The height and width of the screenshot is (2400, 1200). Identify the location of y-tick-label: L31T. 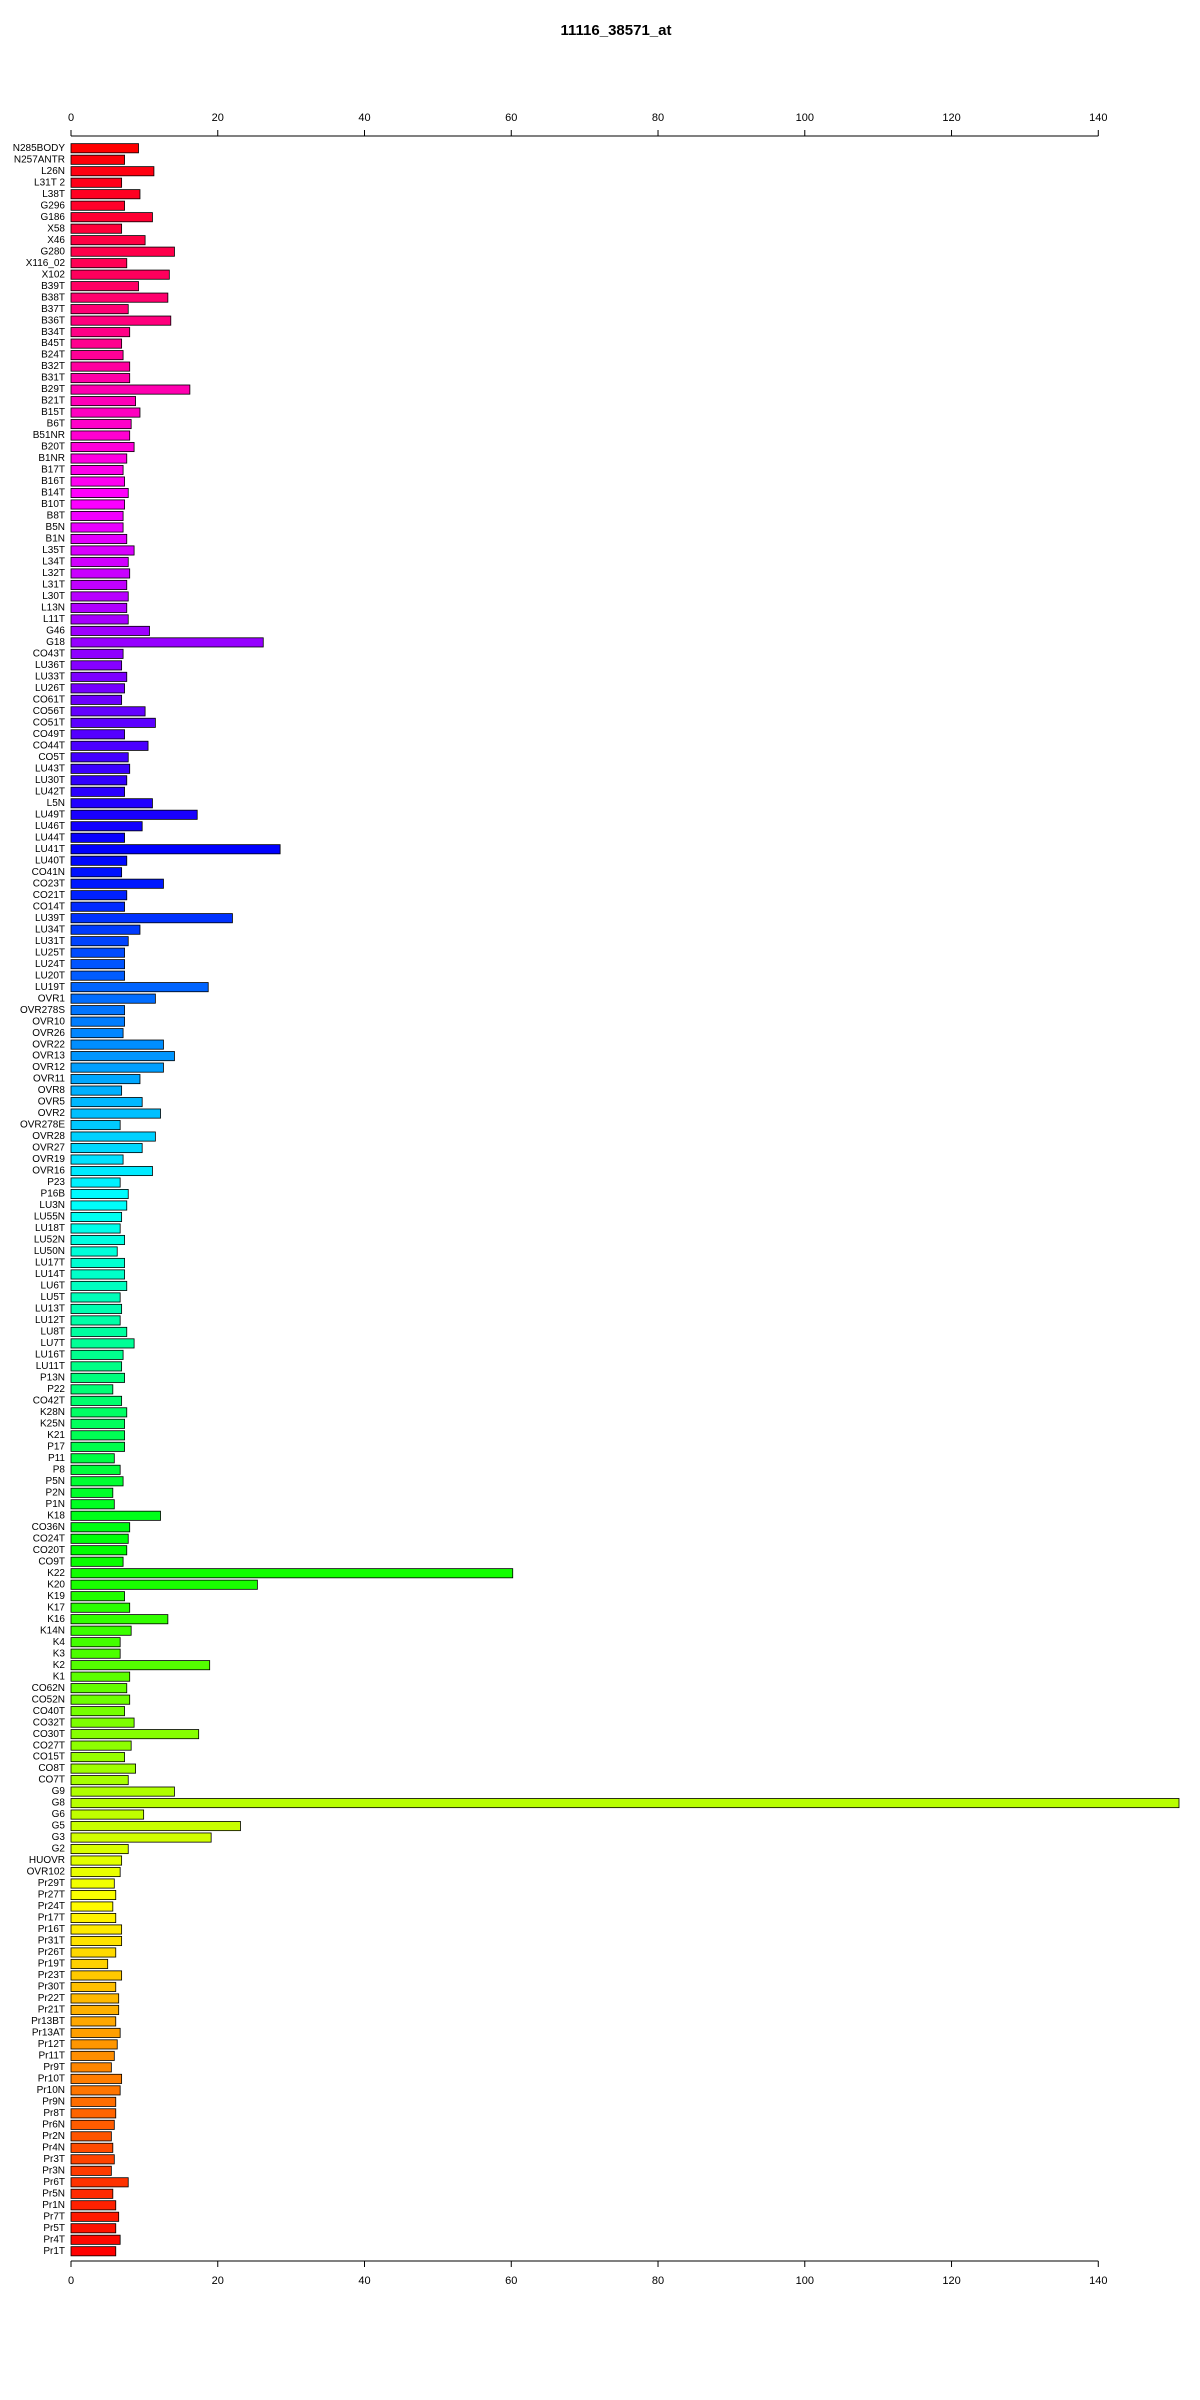
(53, 585).